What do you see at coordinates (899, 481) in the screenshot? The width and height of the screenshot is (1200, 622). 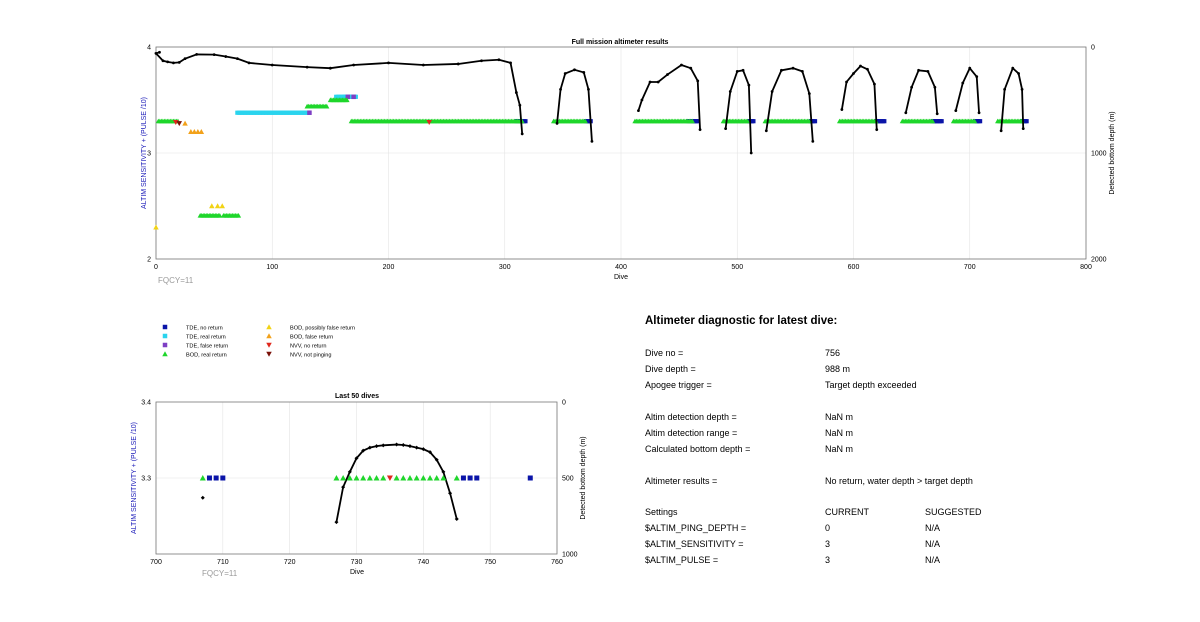 I see `diagnostic-value: No return, water depth > target depth` at bounding box center [899, 481].